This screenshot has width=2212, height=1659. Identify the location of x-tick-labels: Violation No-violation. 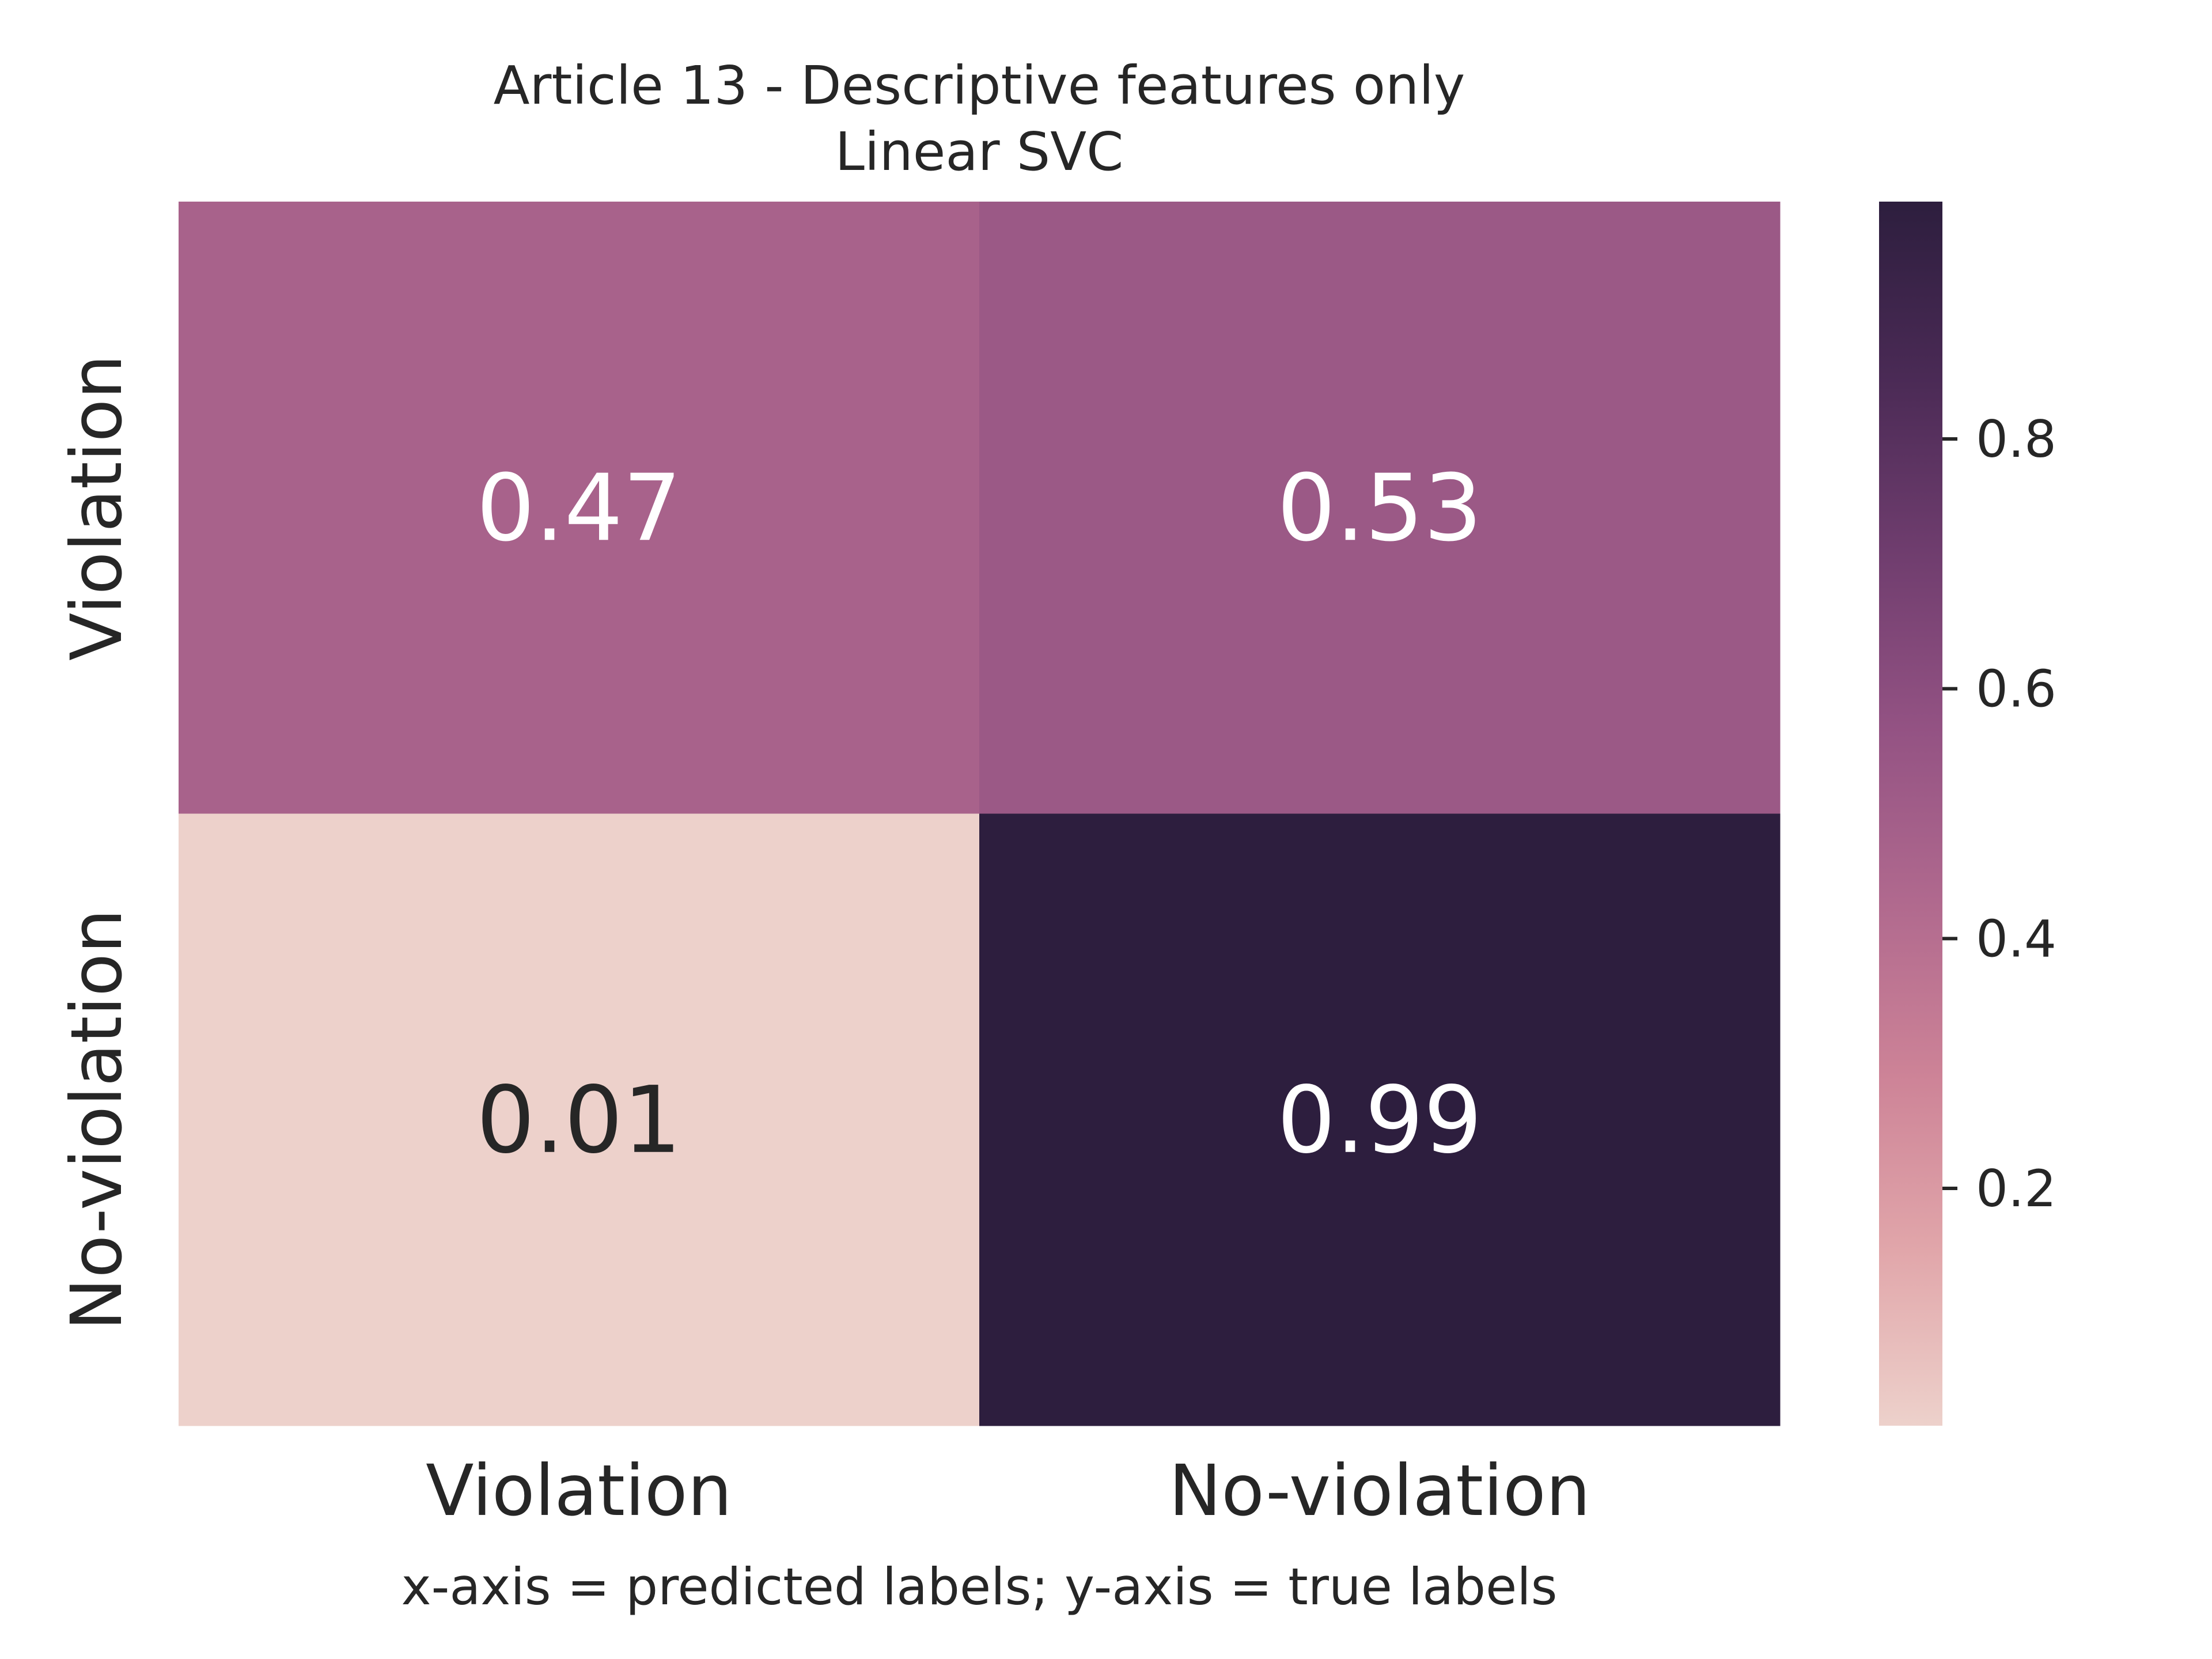
(1008, 1491).